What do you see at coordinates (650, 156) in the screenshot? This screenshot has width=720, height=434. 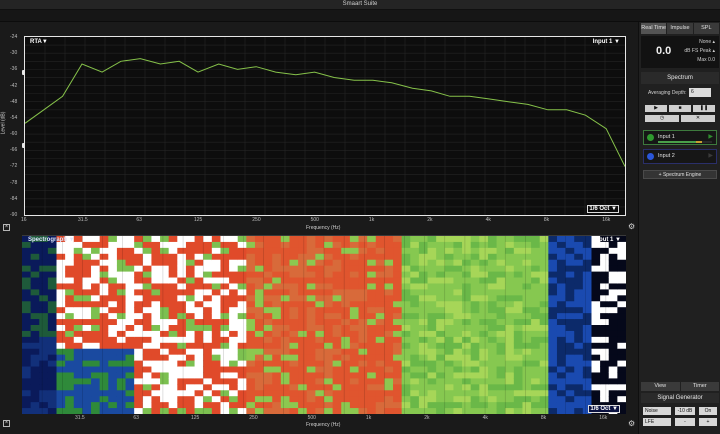 I see `input-2-color-dot` at bounding box center [650, 156].